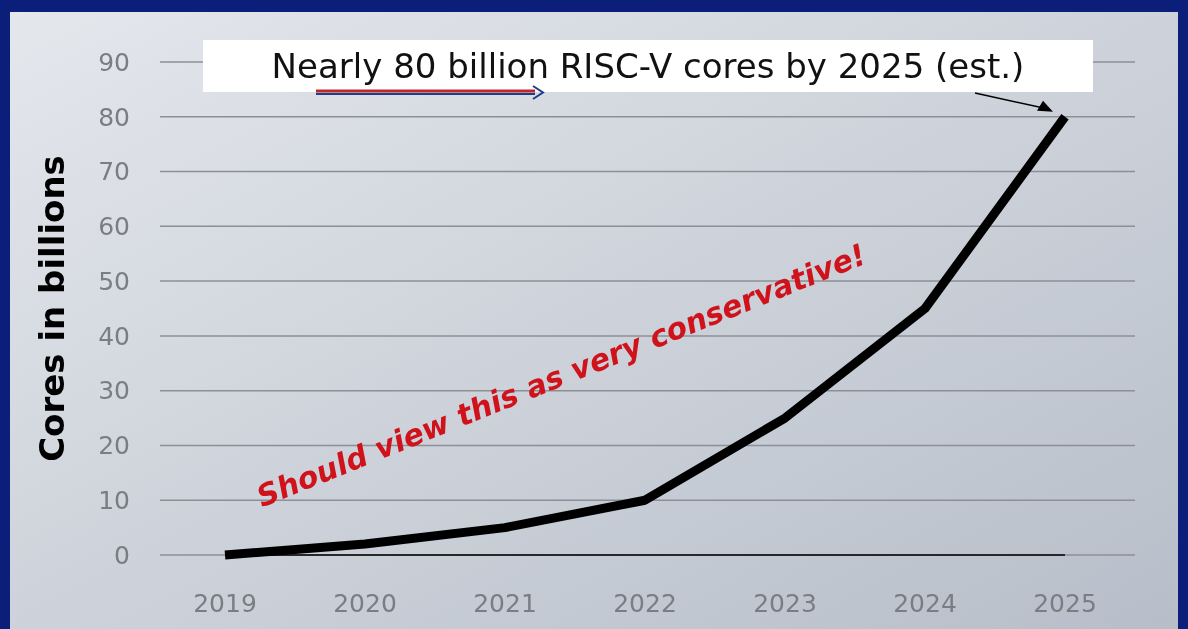  Describe the element at coordinates (114, 446) in the screenshot. I see `y-tick-label: 20` at that location.